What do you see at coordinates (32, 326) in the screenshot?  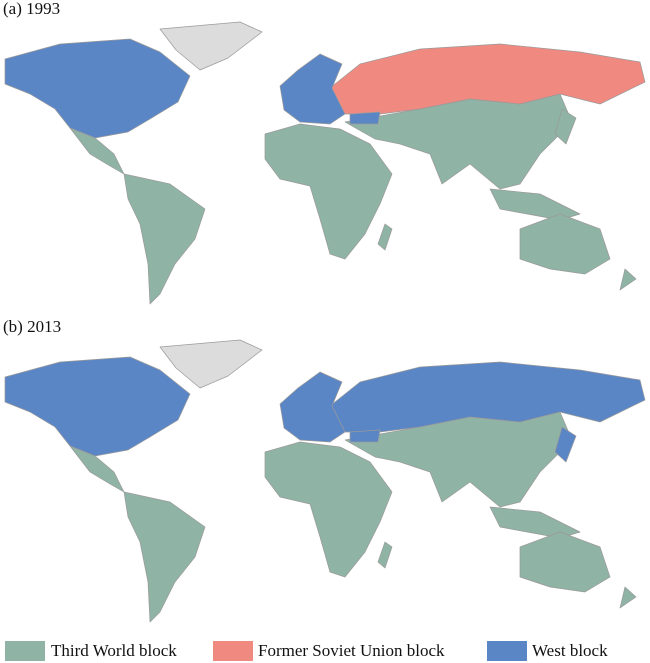 I see `panel-label: (b) 2013` at bounding box center [32, 326].